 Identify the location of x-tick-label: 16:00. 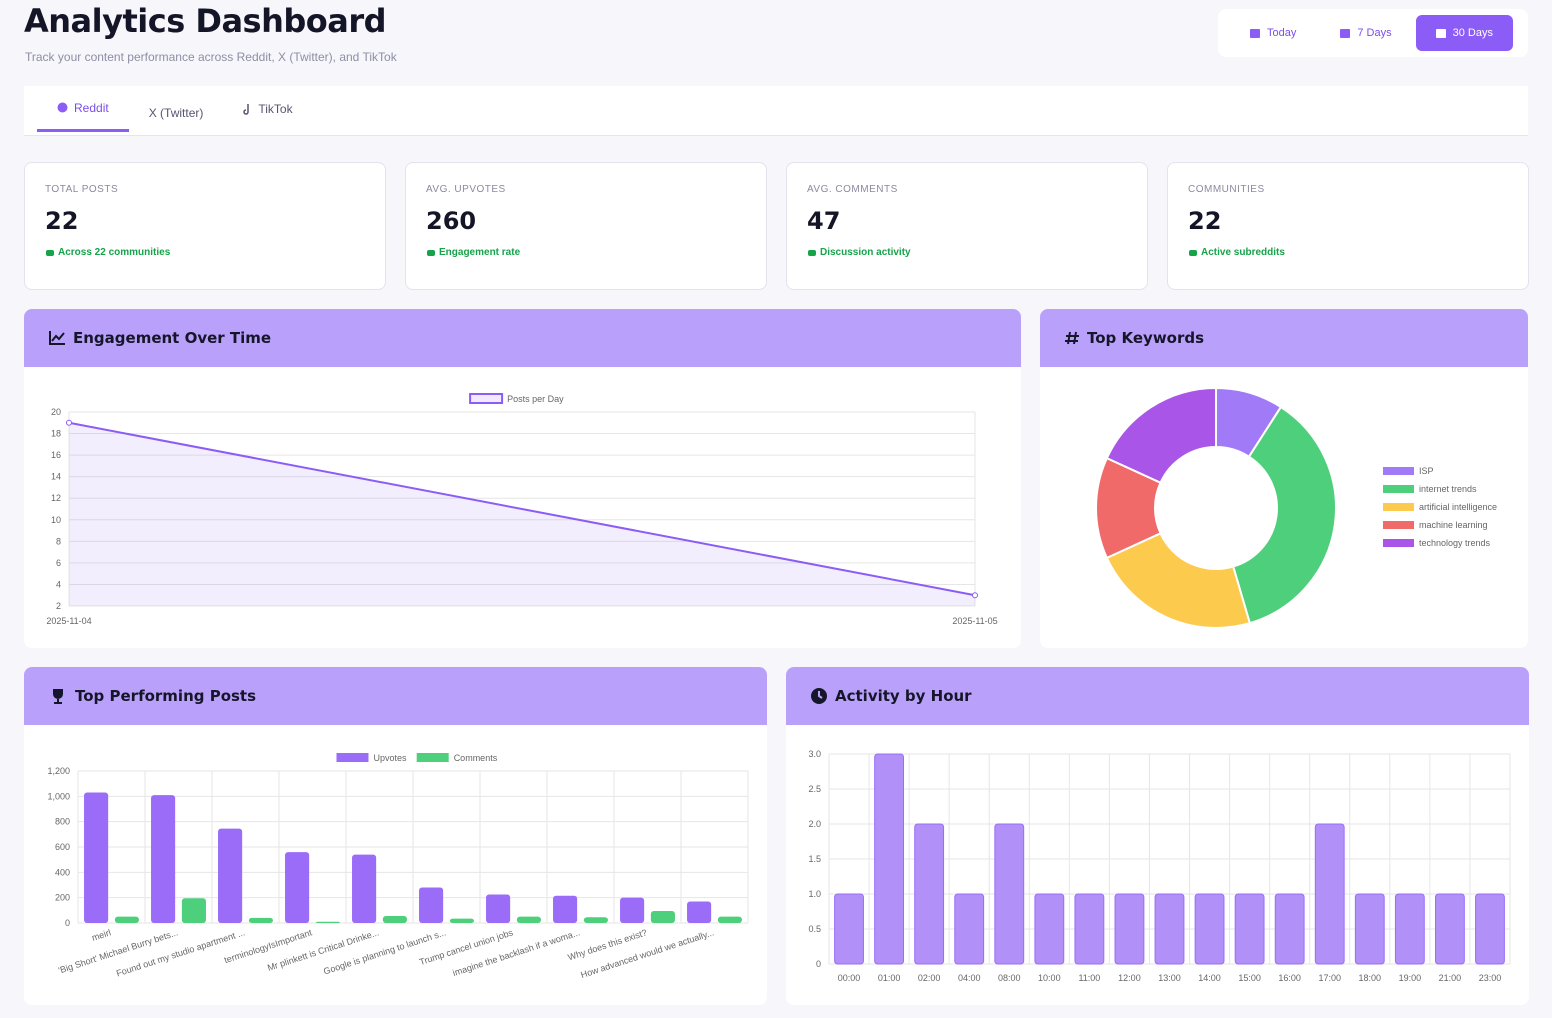
(1289, 978).